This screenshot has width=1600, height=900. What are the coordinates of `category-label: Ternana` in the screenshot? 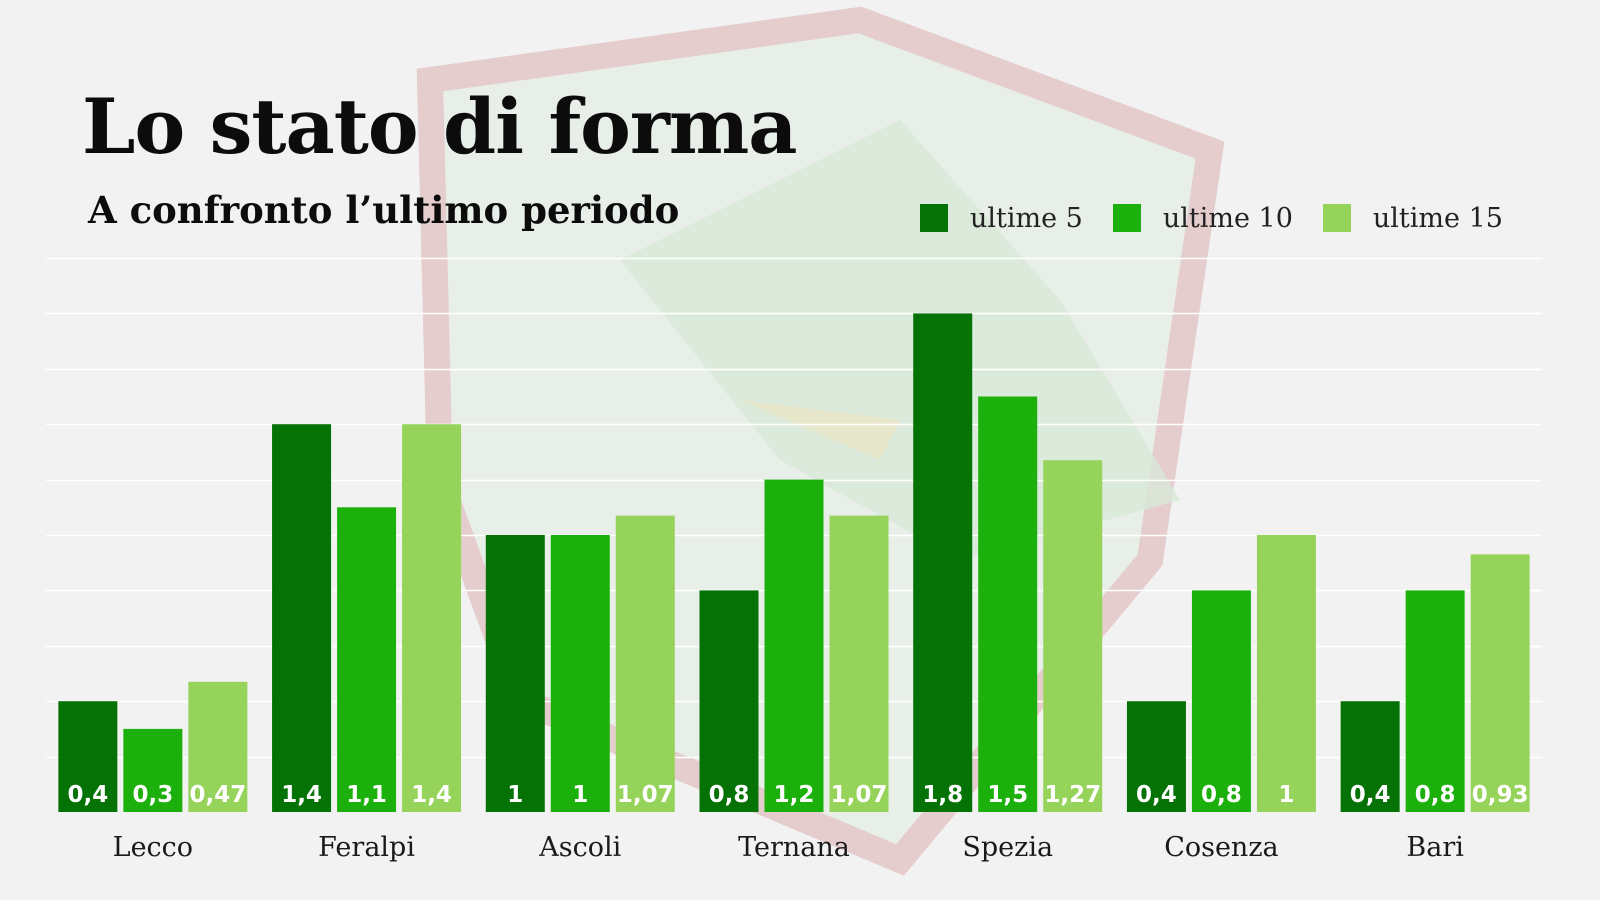 It's located at (794, 847).